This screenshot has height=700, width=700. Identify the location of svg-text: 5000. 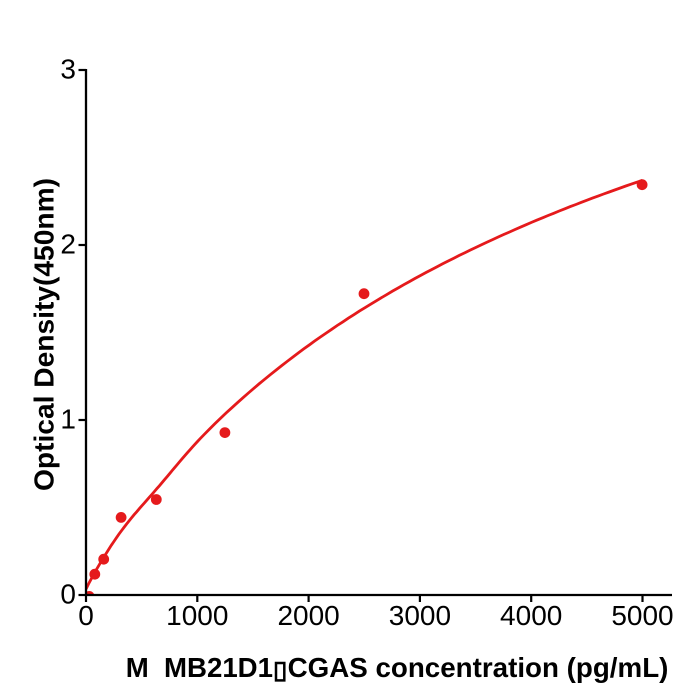
(642, 615).